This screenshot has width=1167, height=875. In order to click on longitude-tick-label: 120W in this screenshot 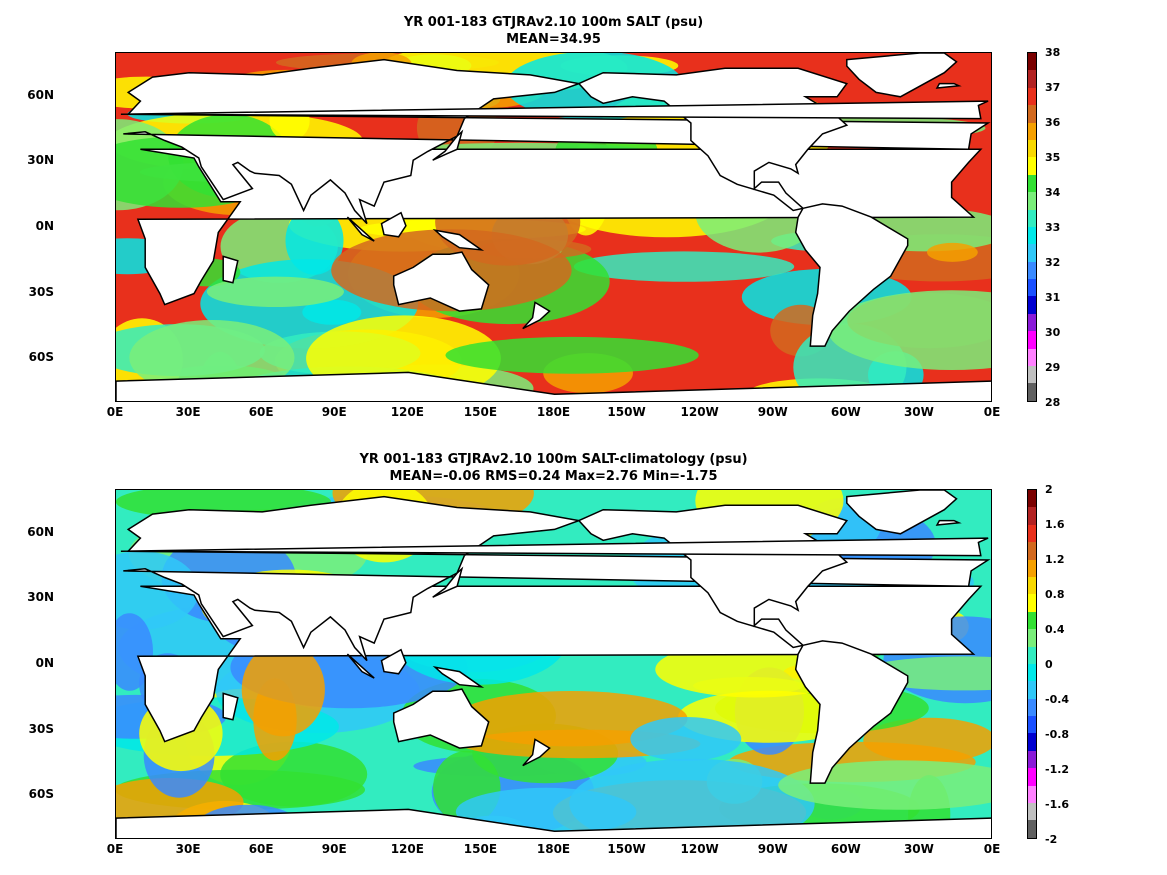, I will do `click(699, 849)`.